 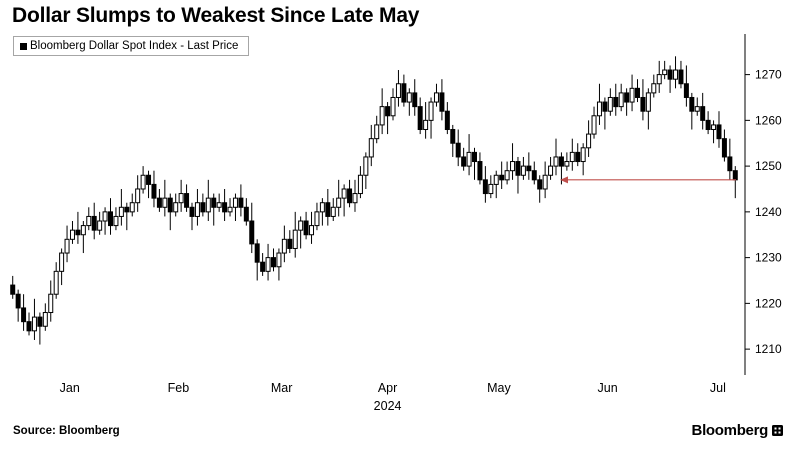 What do you see at coordinates (388, 406) in the screenshot?
I see `x-year-label: 2024` at bounding box center [388, 406].